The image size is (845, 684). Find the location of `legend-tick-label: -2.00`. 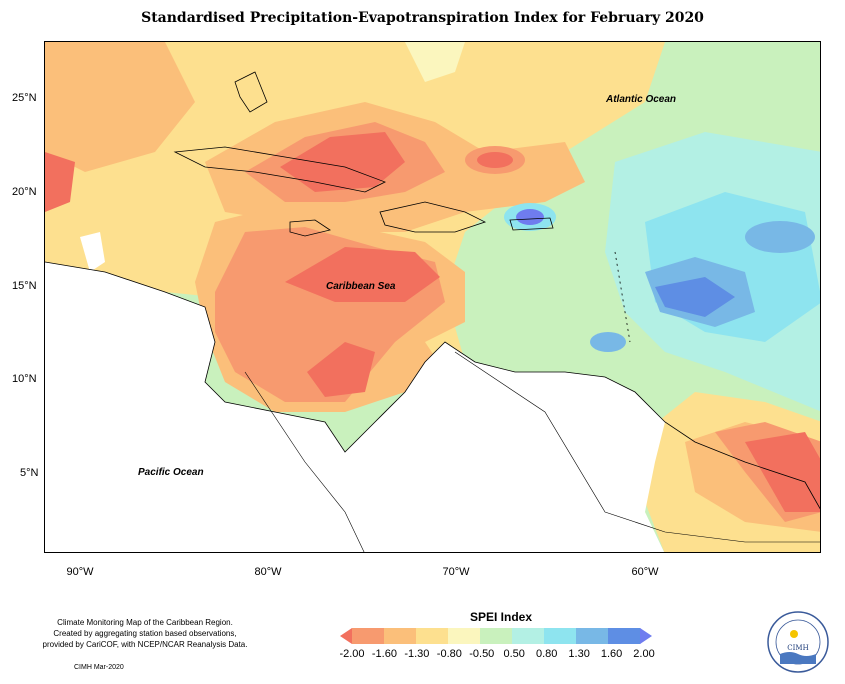

legend-tick-label: -2.00 is located at coordinates (352, 654).